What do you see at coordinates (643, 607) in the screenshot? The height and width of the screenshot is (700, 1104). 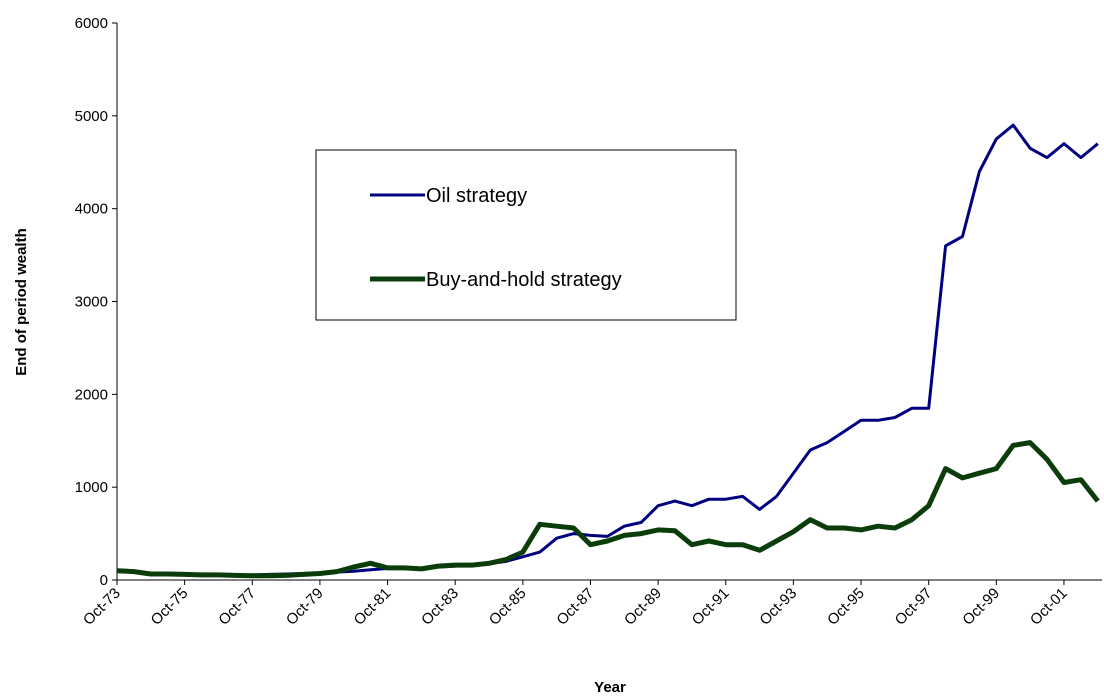 I see `x-tick-label: Oct-89` at bounding box center [643, 607].